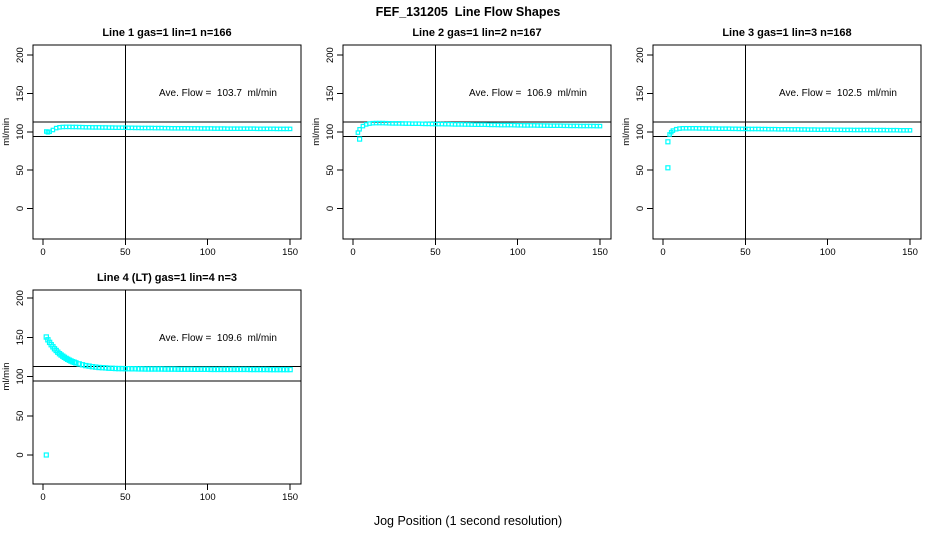 Image resolution: width=936 pixels, height=540 pixels. Describe the element at coordinates (218, 338) in the screenshot. I see `panel-4-ave-flow-annotation: Ave. Flow = 109.6 ml/min` at that location.